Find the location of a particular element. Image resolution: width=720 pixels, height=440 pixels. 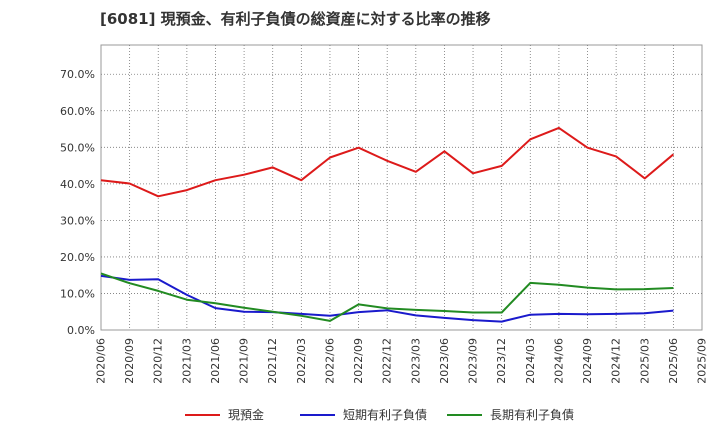

x-tick-label: 2021/06 is located at coordinates (215, 361).